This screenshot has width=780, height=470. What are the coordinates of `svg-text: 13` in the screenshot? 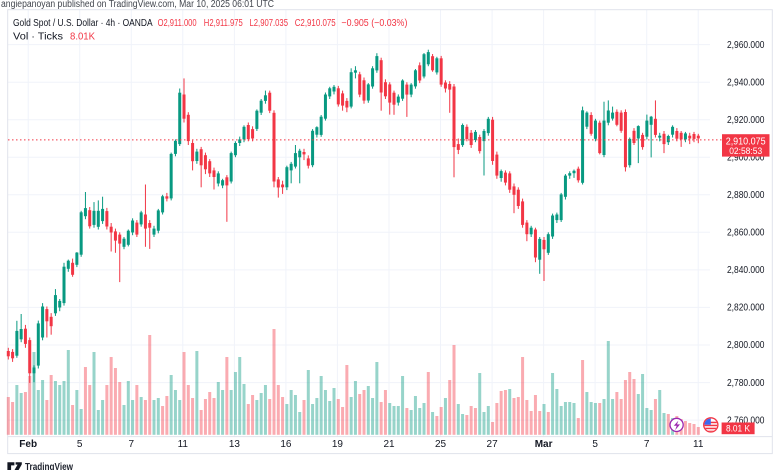 It's located at (235, 444).